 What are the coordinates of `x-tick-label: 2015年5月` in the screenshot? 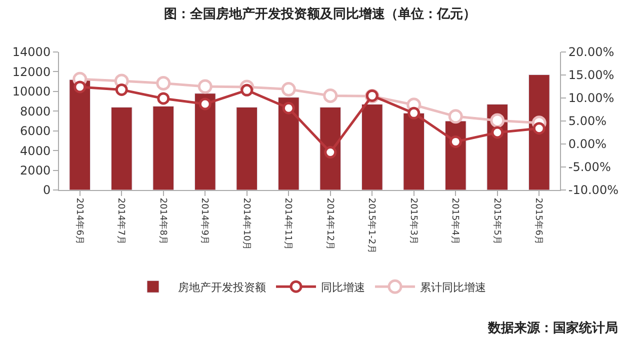 It's located at (496, 221).